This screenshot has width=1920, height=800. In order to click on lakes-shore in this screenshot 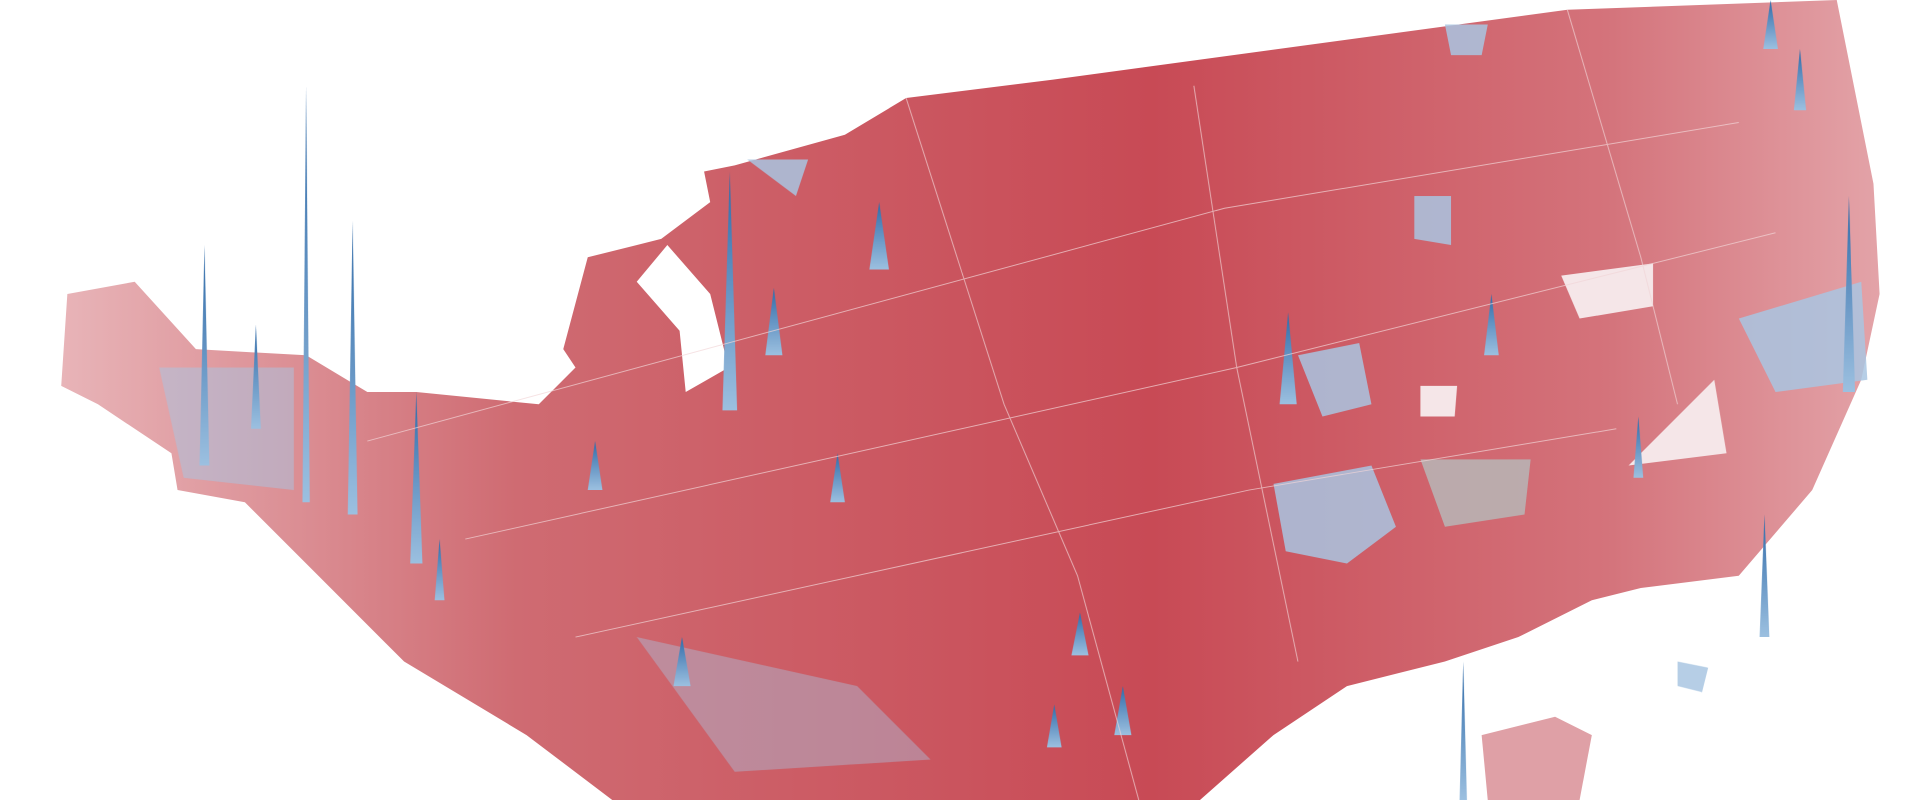, I will do `click(682, 319)`.